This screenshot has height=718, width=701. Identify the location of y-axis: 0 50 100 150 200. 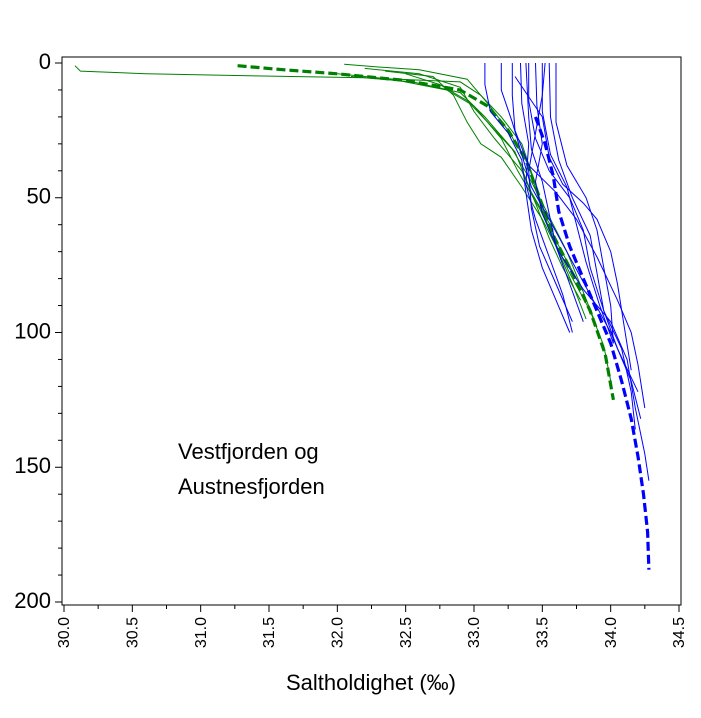
(38, 331).